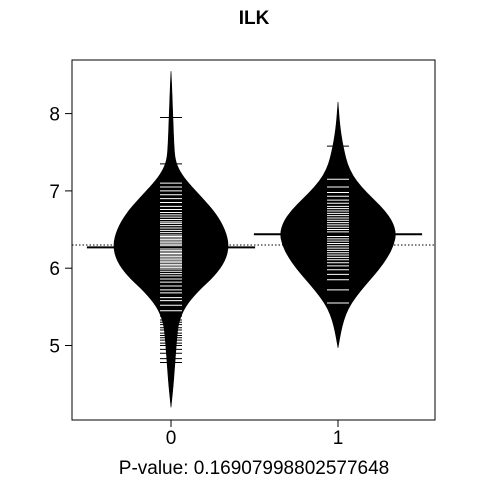 The image size is (480, 480). I want to click on chart-title: ILK, so click(254, 18).